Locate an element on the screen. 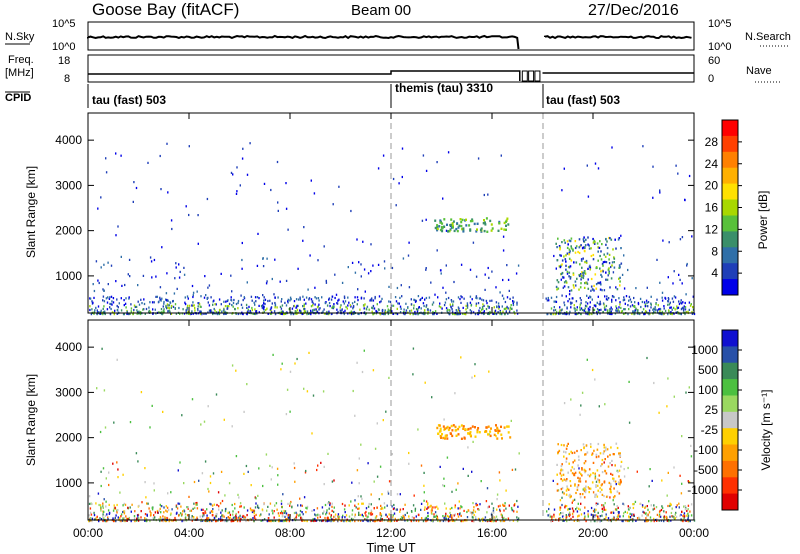 This screenshot has height=554, width=800. x-tick-label: 08:00 is located at coordinates (290, 533).